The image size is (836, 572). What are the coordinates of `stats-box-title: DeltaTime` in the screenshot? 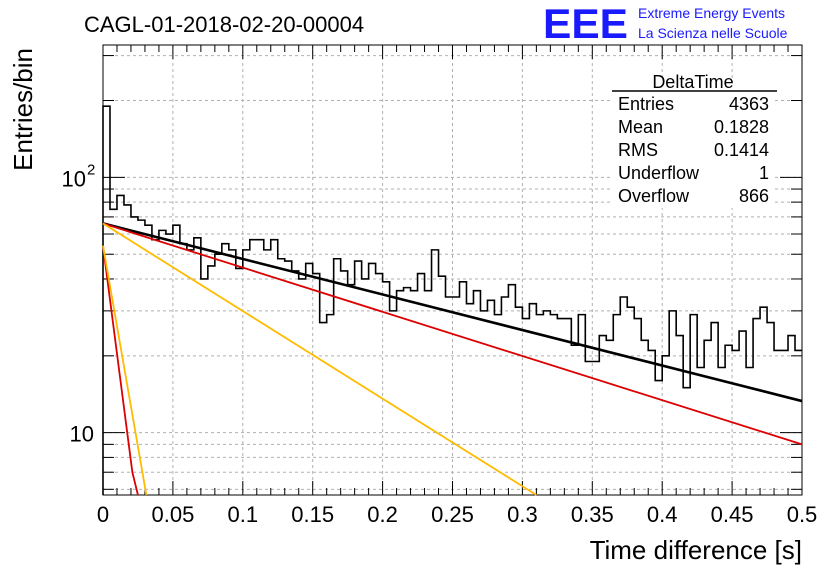 It's located at (692, 82).